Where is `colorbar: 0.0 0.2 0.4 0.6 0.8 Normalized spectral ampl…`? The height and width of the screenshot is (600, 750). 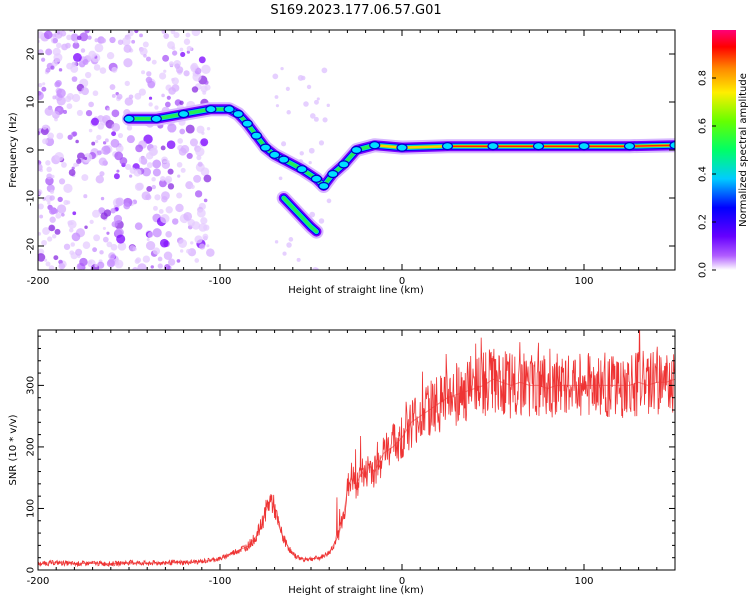
colorbar: 0.0 0.2 0.4 0.6 0.8 Normalized spectral ampl… is located at coordinates (723, 154).